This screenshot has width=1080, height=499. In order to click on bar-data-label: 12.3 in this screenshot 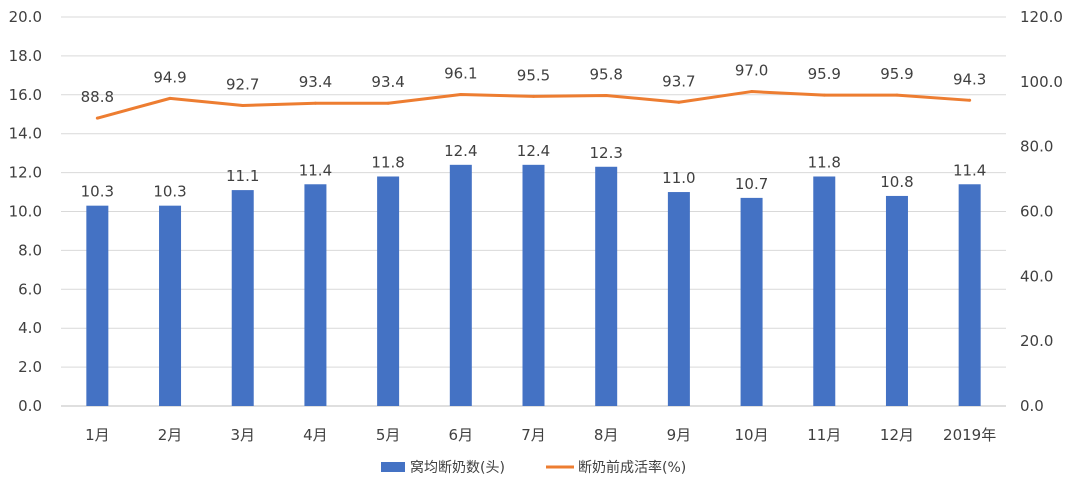, I will do `click(605, 153)`.